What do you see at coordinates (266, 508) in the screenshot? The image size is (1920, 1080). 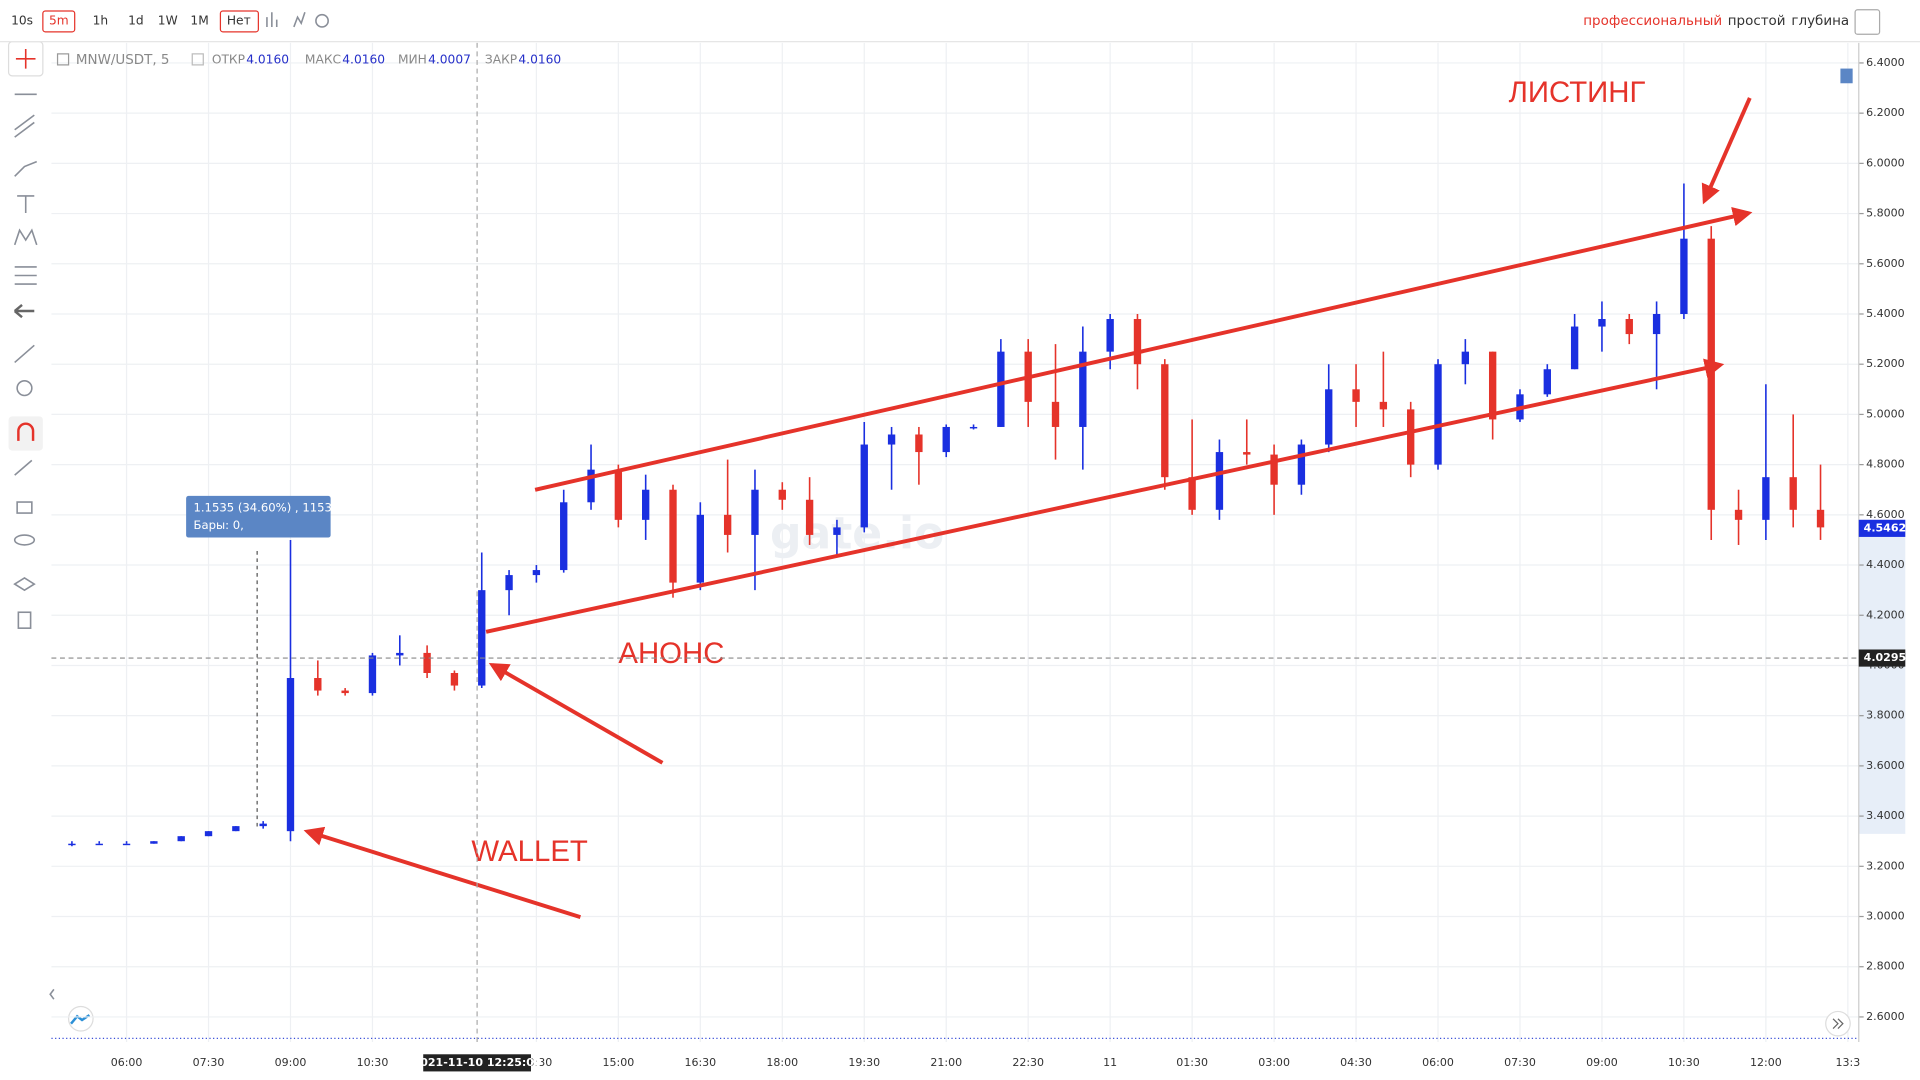 I see `measure-text: 1.1535 (34.60%) , 11535` at bounding box center [266, 508].